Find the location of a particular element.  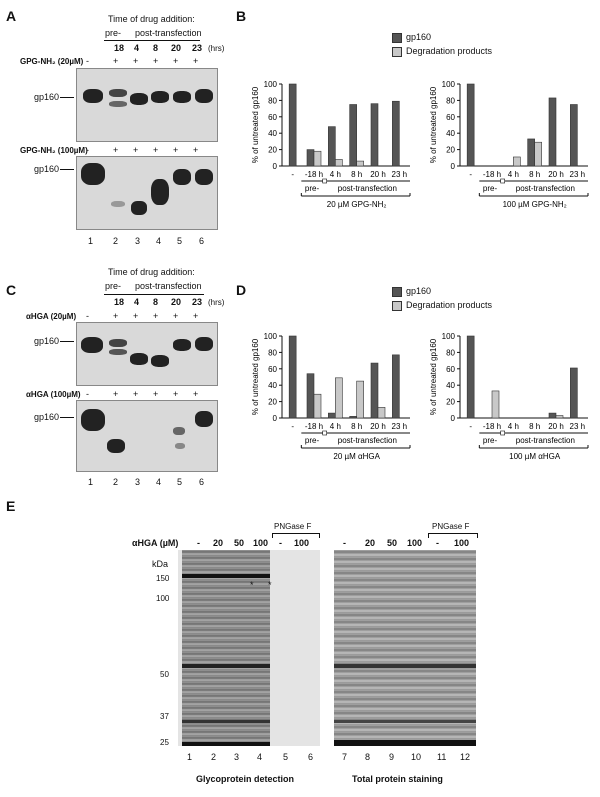

mw-marker: 37 is located at coordinates (164, 716).